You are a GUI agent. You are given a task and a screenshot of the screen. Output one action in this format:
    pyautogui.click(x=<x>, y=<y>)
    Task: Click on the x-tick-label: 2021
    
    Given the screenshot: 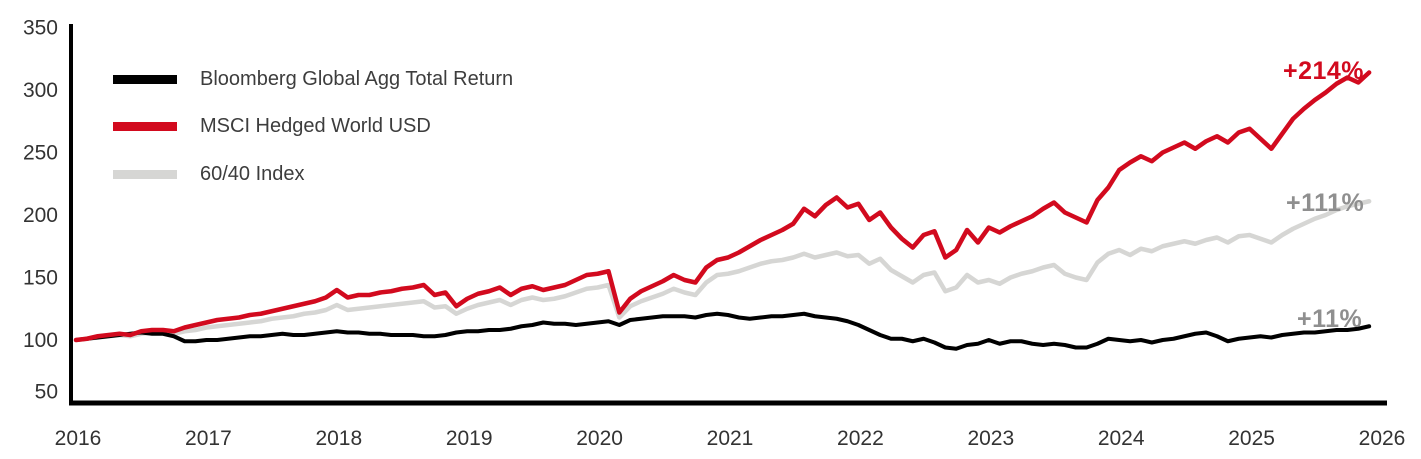 What is the action you would take?
    pyautogui.click(x=730, y=438)
    